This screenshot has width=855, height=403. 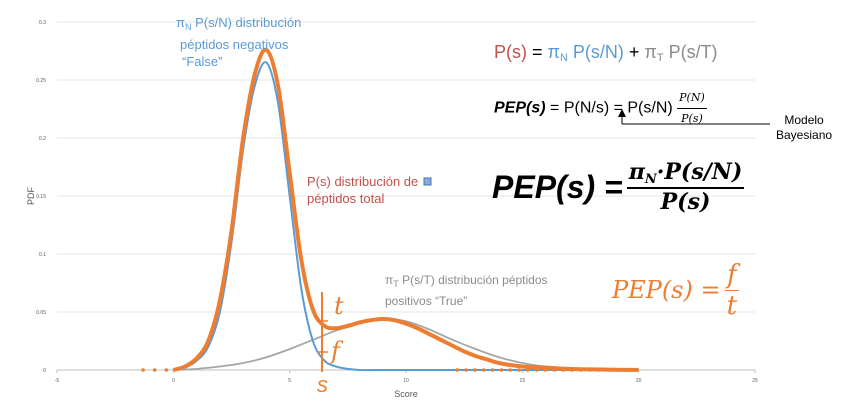 What do you see at coordinates (523, 381) in the screenshot?
I see `x-tick-label: 15` at bounding box center [523, 381].